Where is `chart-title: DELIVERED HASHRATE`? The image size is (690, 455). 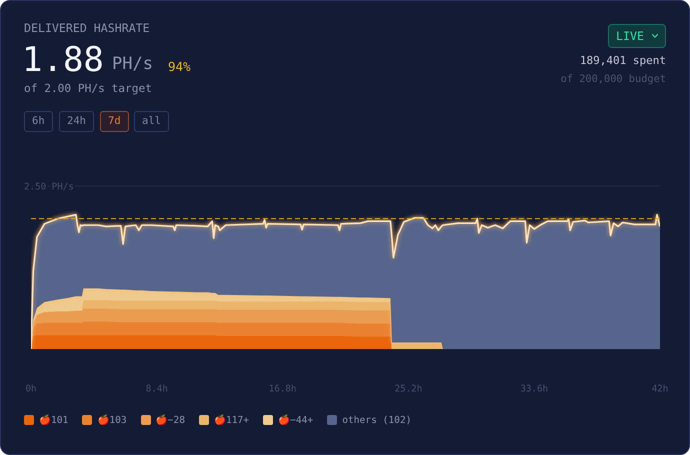 chart-title: DELIVERED HASHRATE is located at coordinates (87, 28).